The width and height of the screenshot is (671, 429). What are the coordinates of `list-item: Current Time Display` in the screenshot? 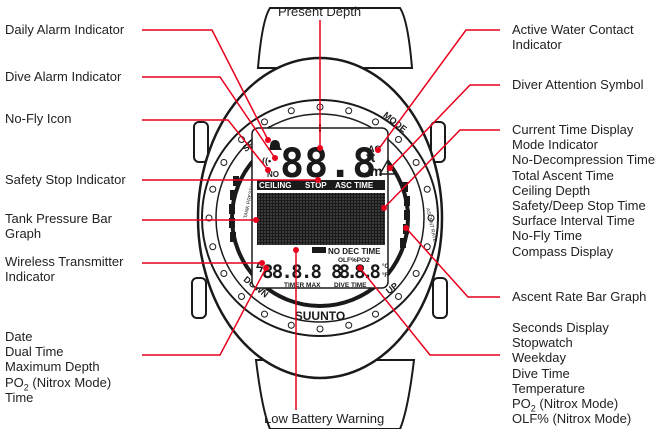 It's located at (573, 129).